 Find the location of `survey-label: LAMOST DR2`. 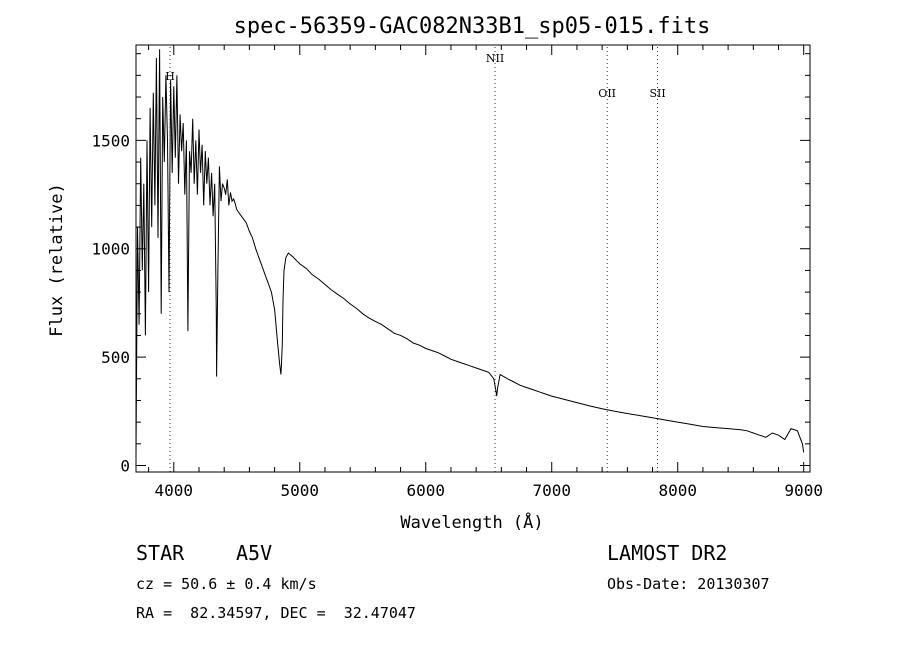

survey-label: LAMOST DR2 is located at coordinates (667, 553).